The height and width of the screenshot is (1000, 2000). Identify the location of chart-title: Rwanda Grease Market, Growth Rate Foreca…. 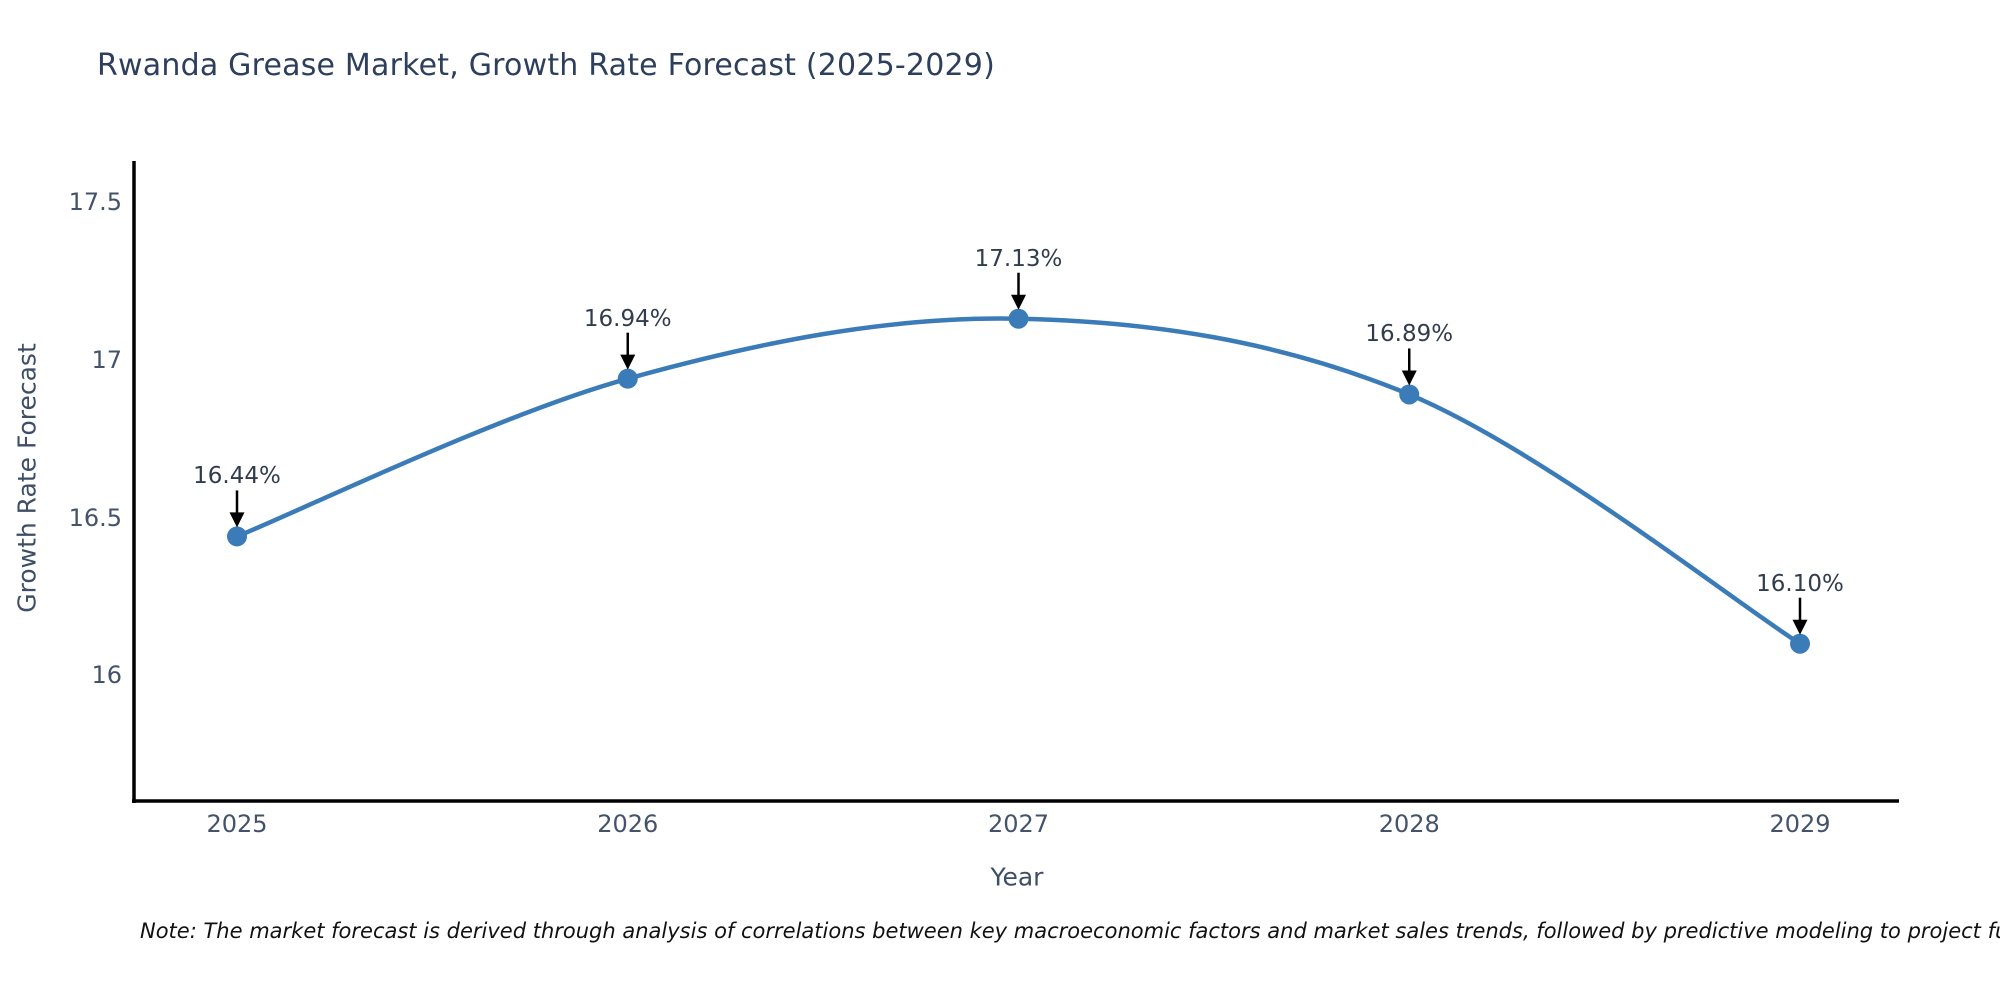
(546, 65).